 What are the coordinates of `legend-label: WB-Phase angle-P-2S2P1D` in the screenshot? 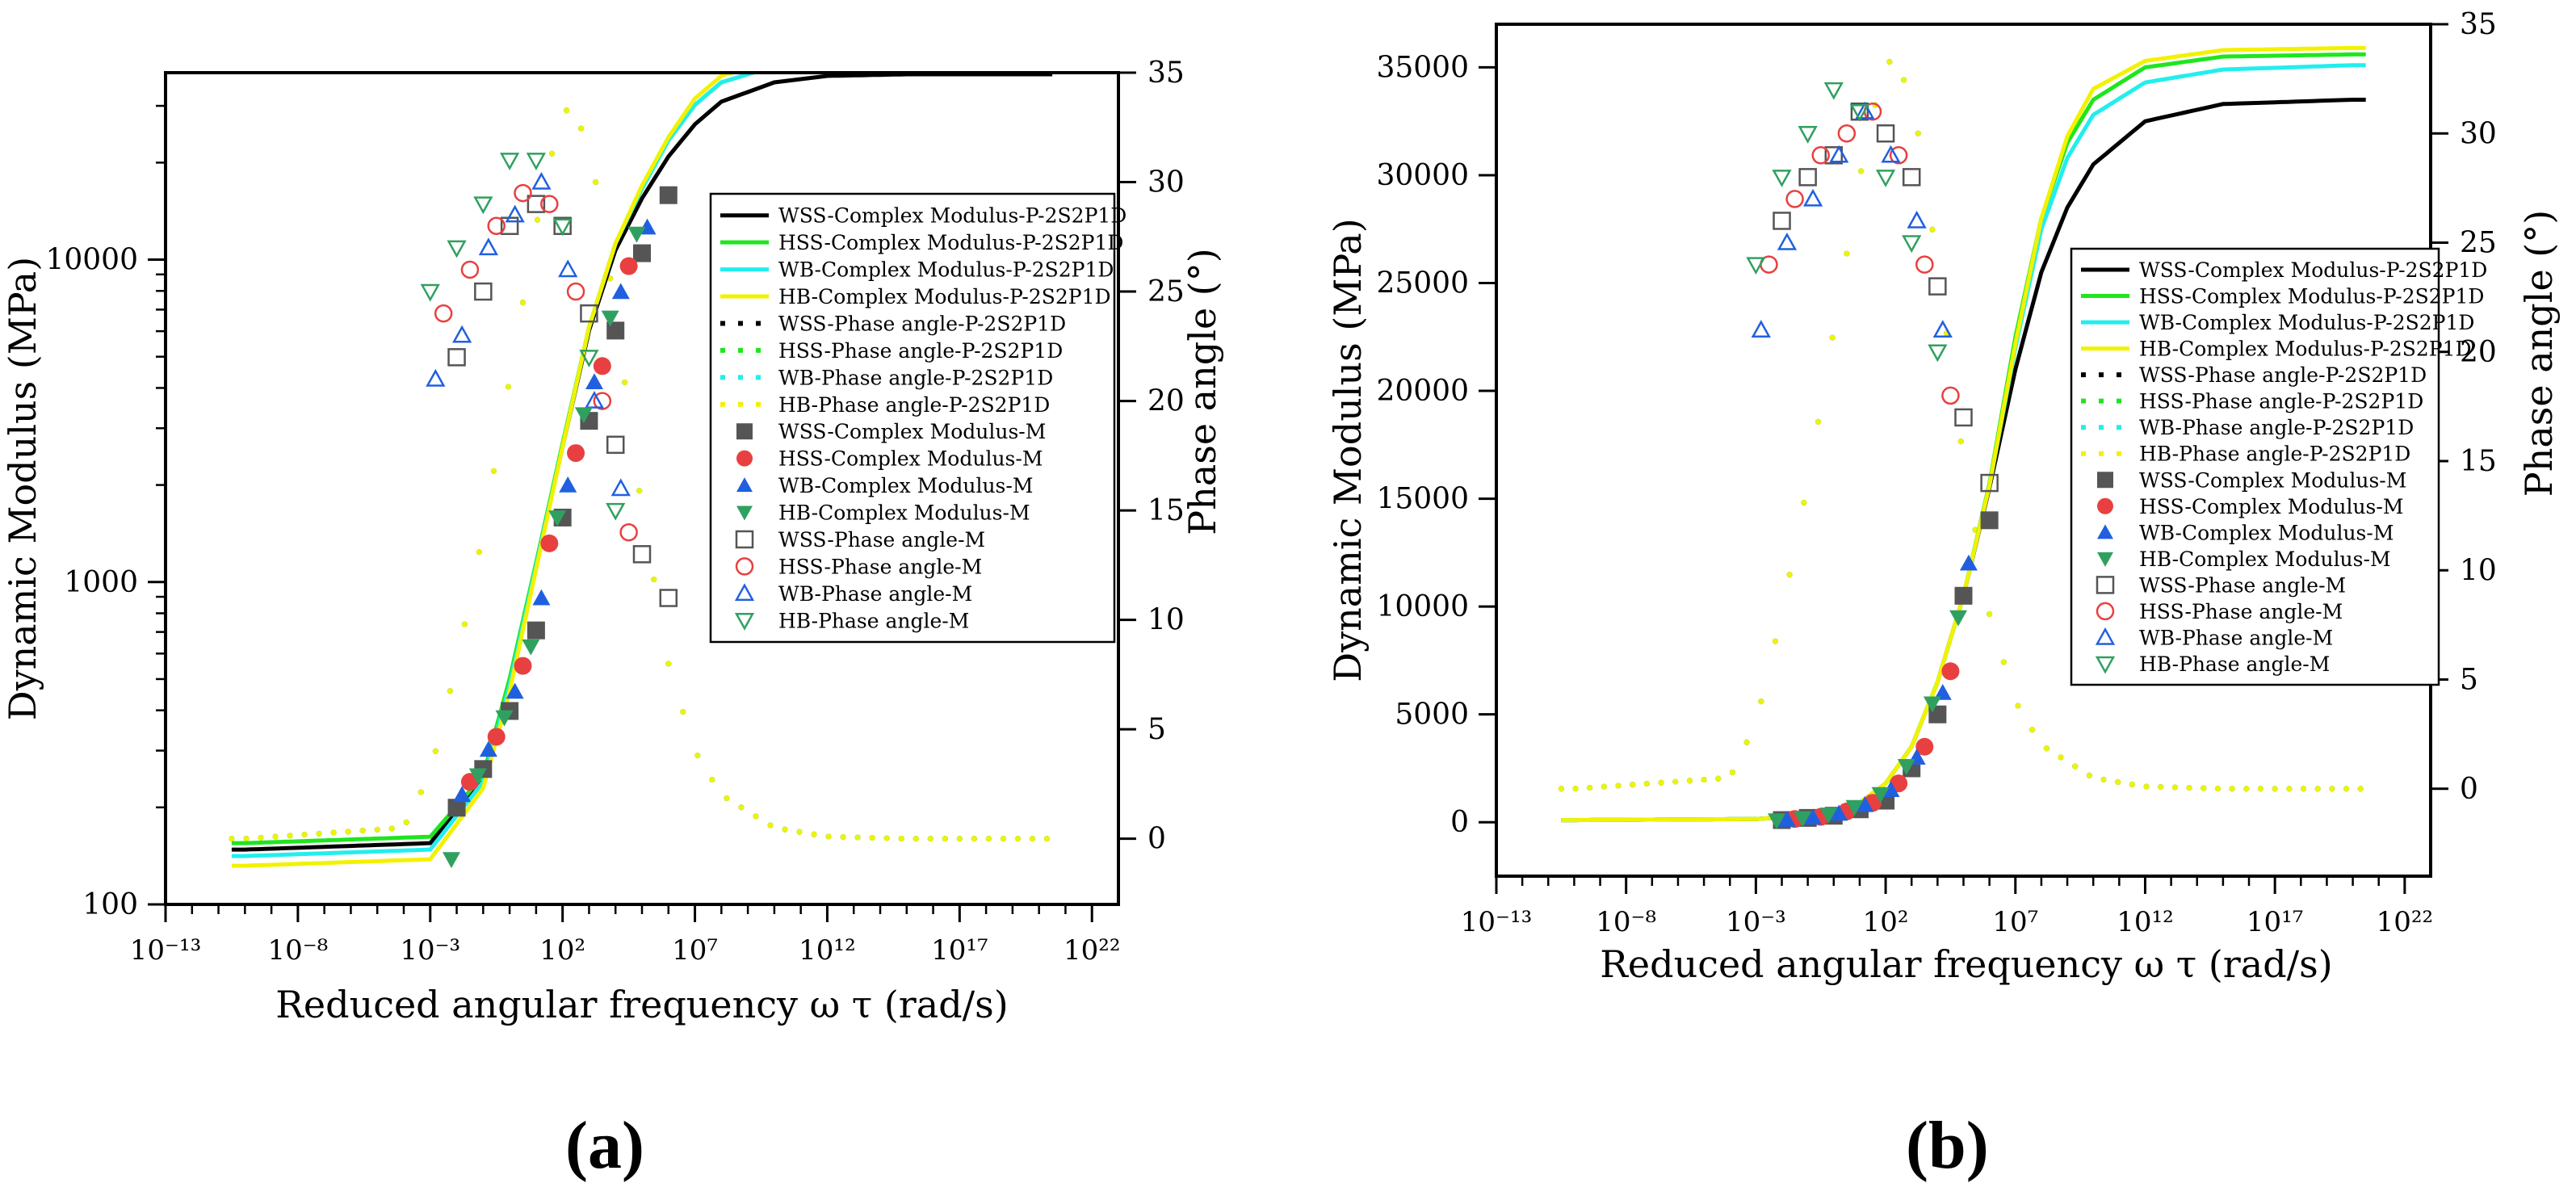 It's located at (915, 377).